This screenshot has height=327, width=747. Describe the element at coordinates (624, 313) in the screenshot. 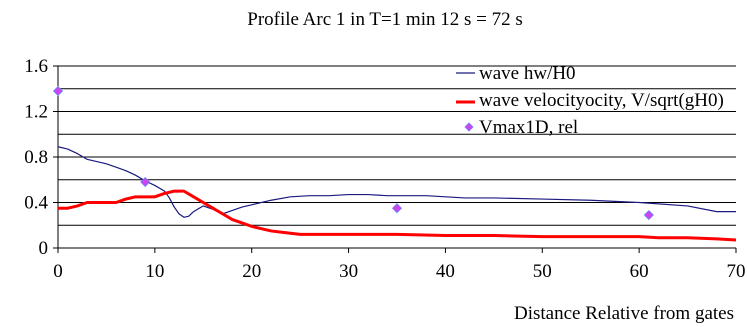

I see `x-axis-label: Distance Relative from gates` at that location.